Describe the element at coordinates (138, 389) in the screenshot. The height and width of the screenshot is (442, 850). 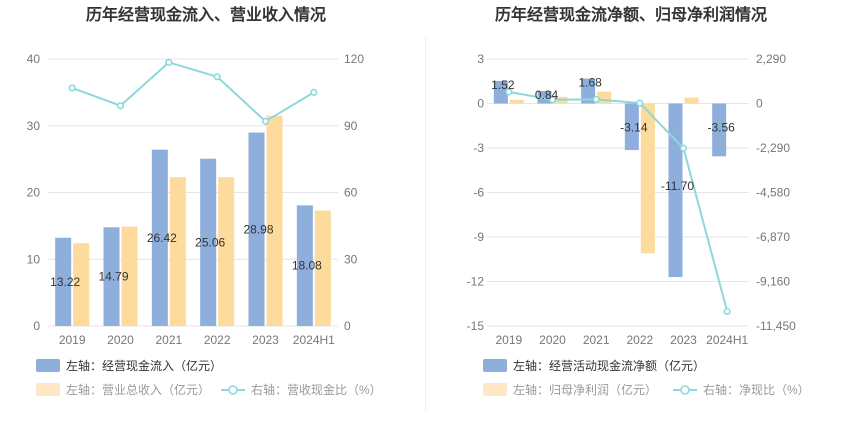
I see `legend-label: 左轴：营业总收入（亿元）` at that location.